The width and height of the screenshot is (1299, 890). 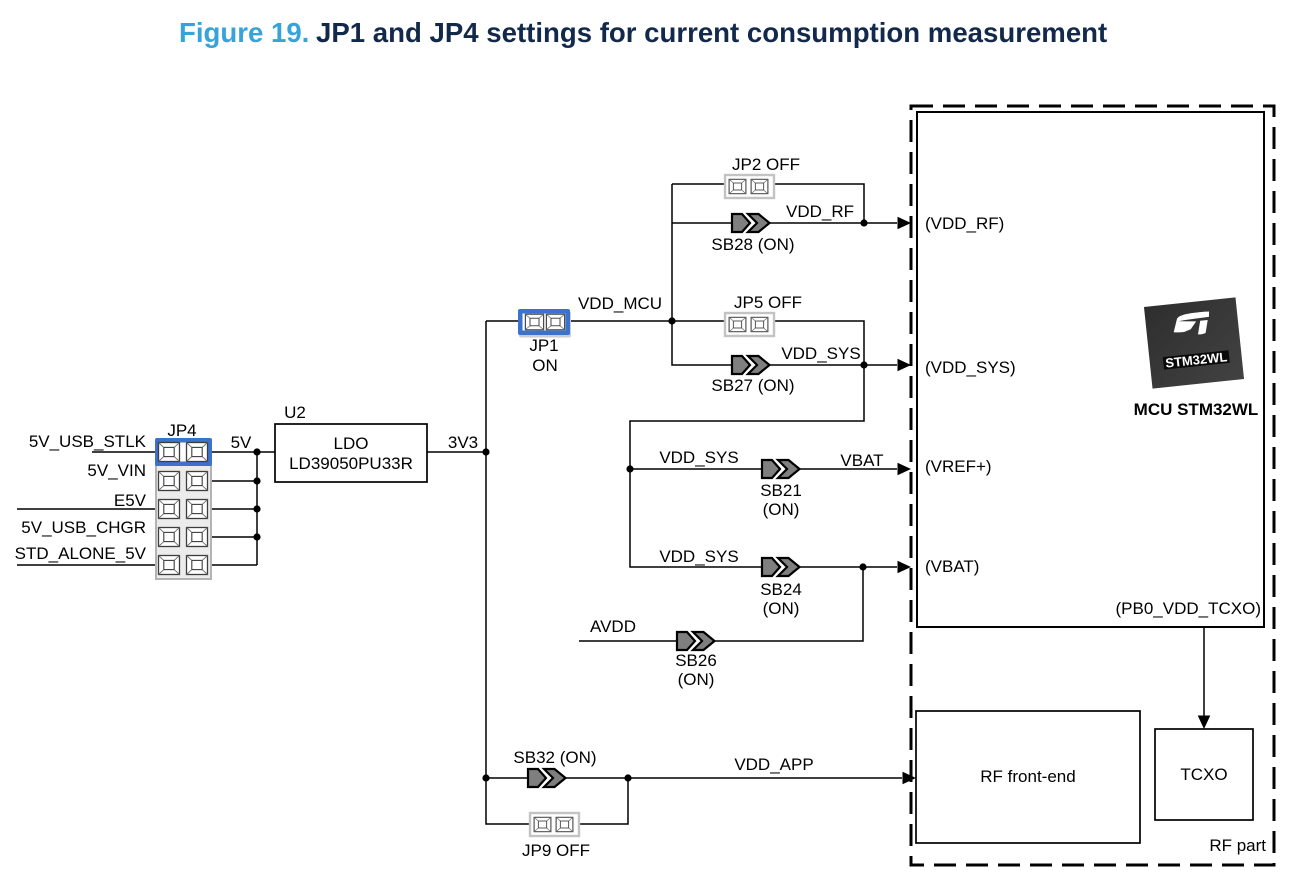 I want to click on svg-text: SB21, so click(x=781, y=490).